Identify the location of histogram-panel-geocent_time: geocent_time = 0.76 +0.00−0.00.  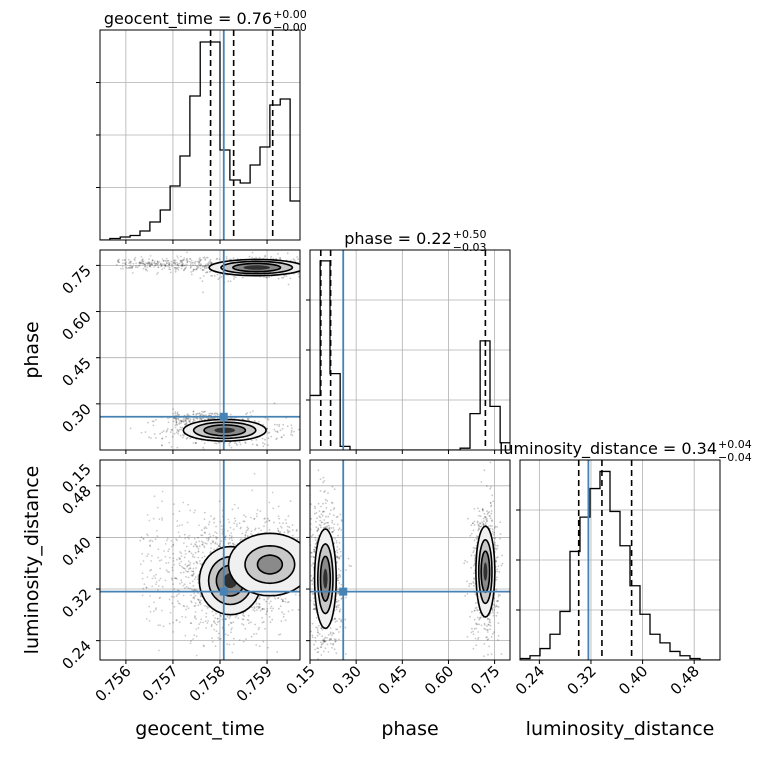
(201, 124).